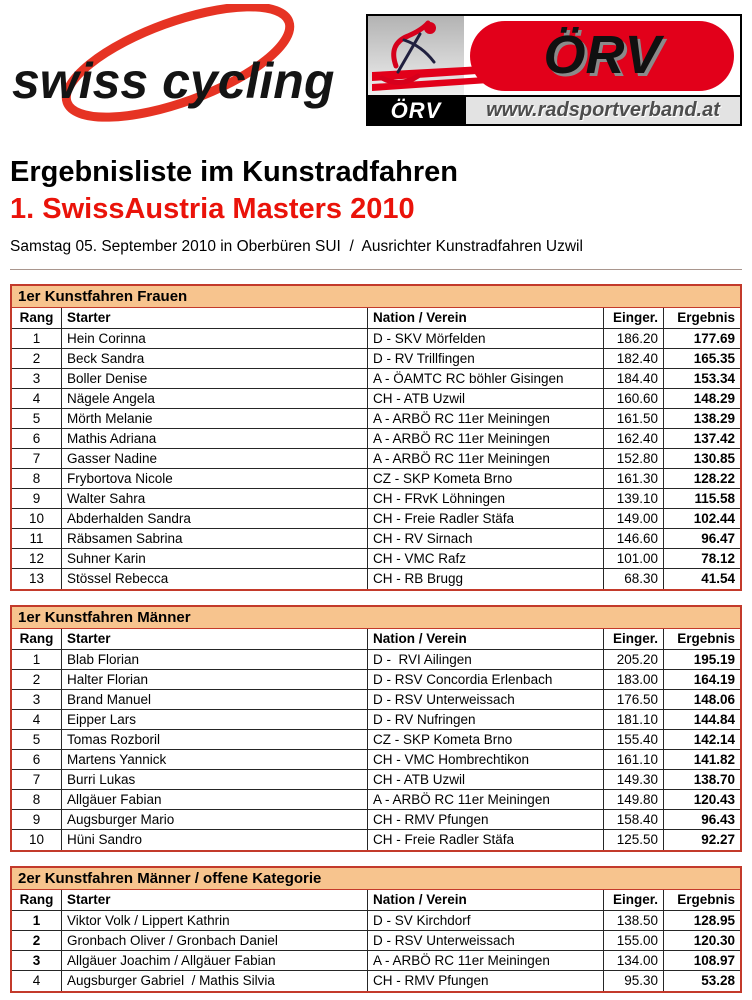 This screenshot has height=1000, width=752. I want to click on cell-rang: 1, so click(37, 920).